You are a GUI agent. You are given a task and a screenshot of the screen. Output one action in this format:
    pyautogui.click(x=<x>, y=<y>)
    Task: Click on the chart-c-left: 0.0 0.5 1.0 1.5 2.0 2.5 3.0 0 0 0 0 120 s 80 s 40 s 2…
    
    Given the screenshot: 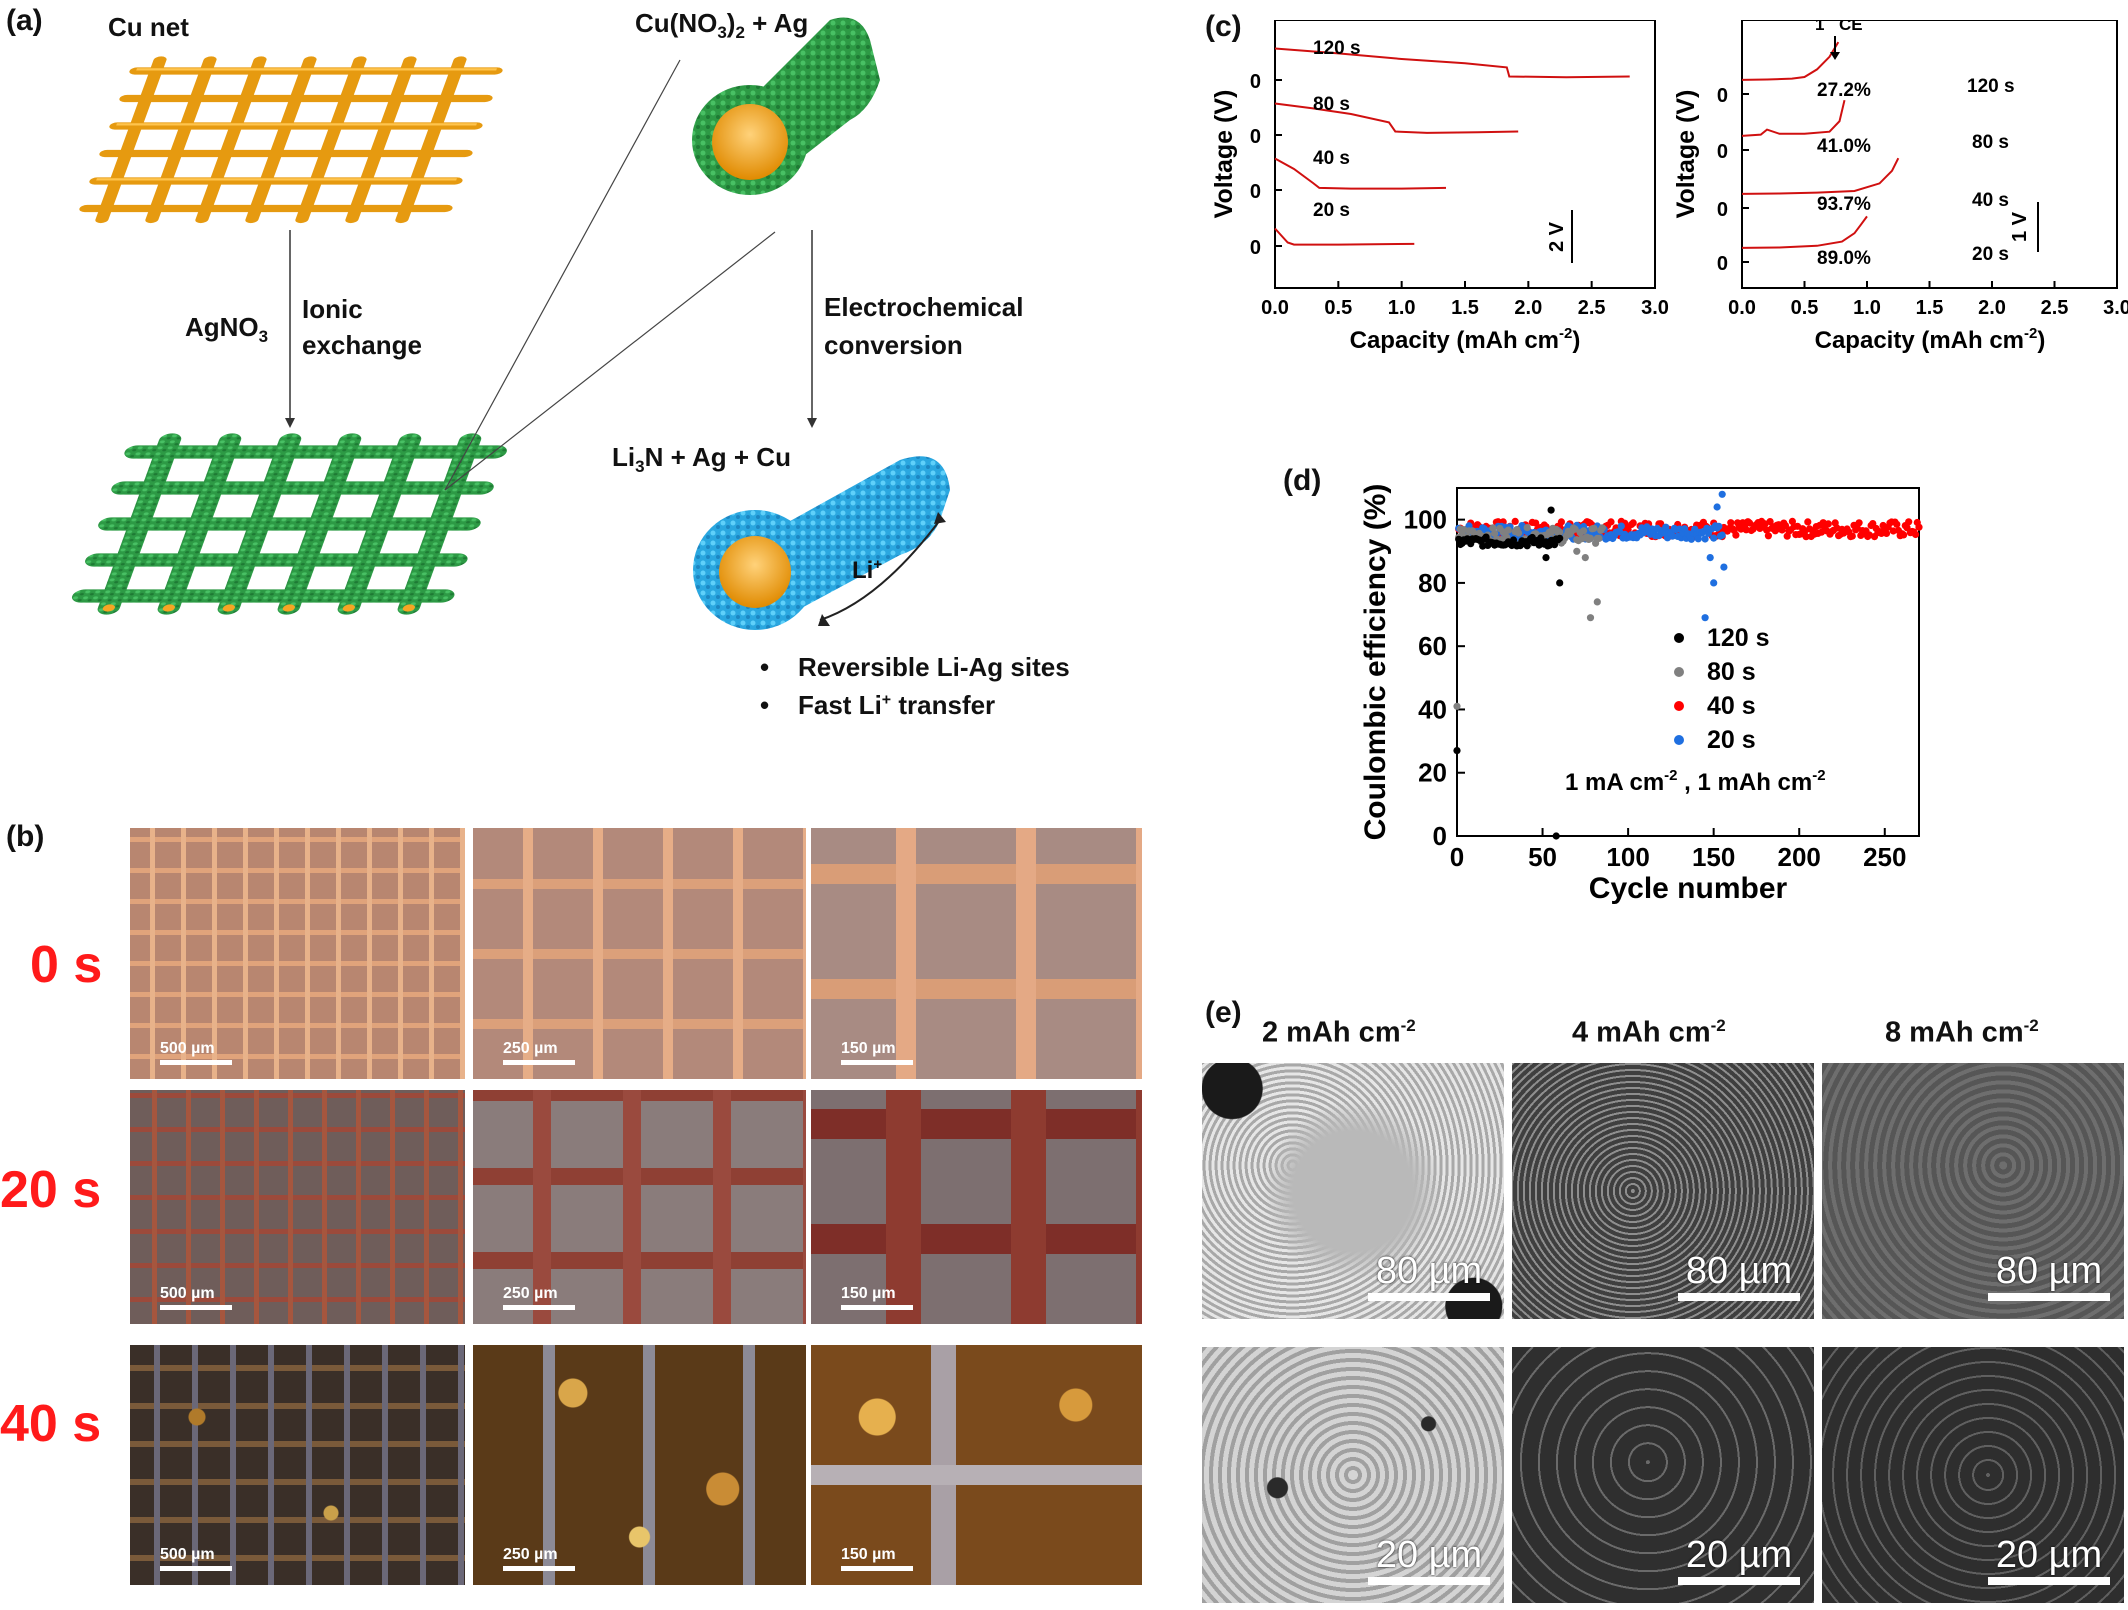 What is the action you would take?
    pyautogui.click(x=1439, y=187)
    